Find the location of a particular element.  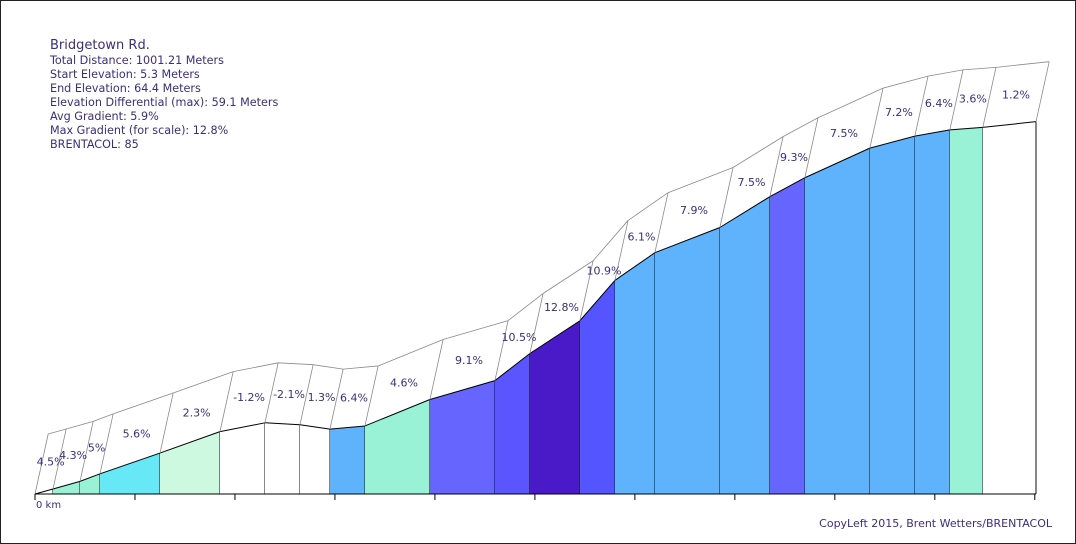

gradient-label: 6.1% is located at coordinates (641, 237).